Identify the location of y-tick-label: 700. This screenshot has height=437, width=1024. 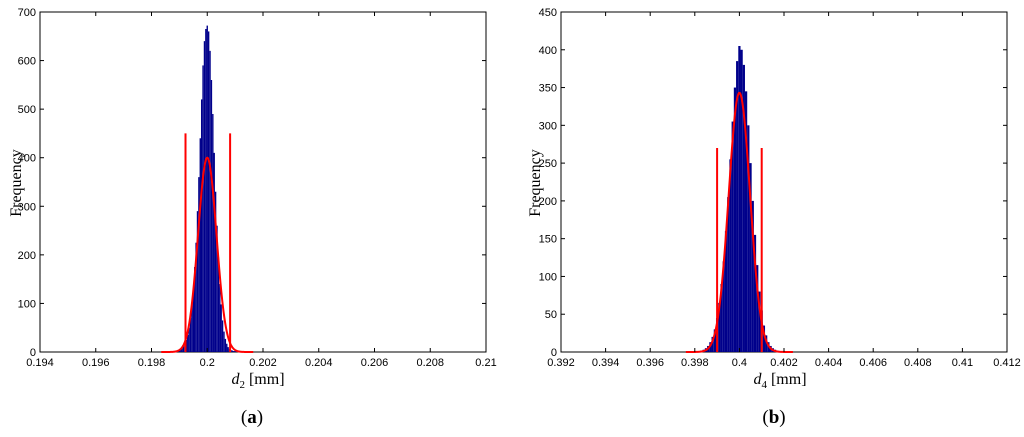
(27, 13).